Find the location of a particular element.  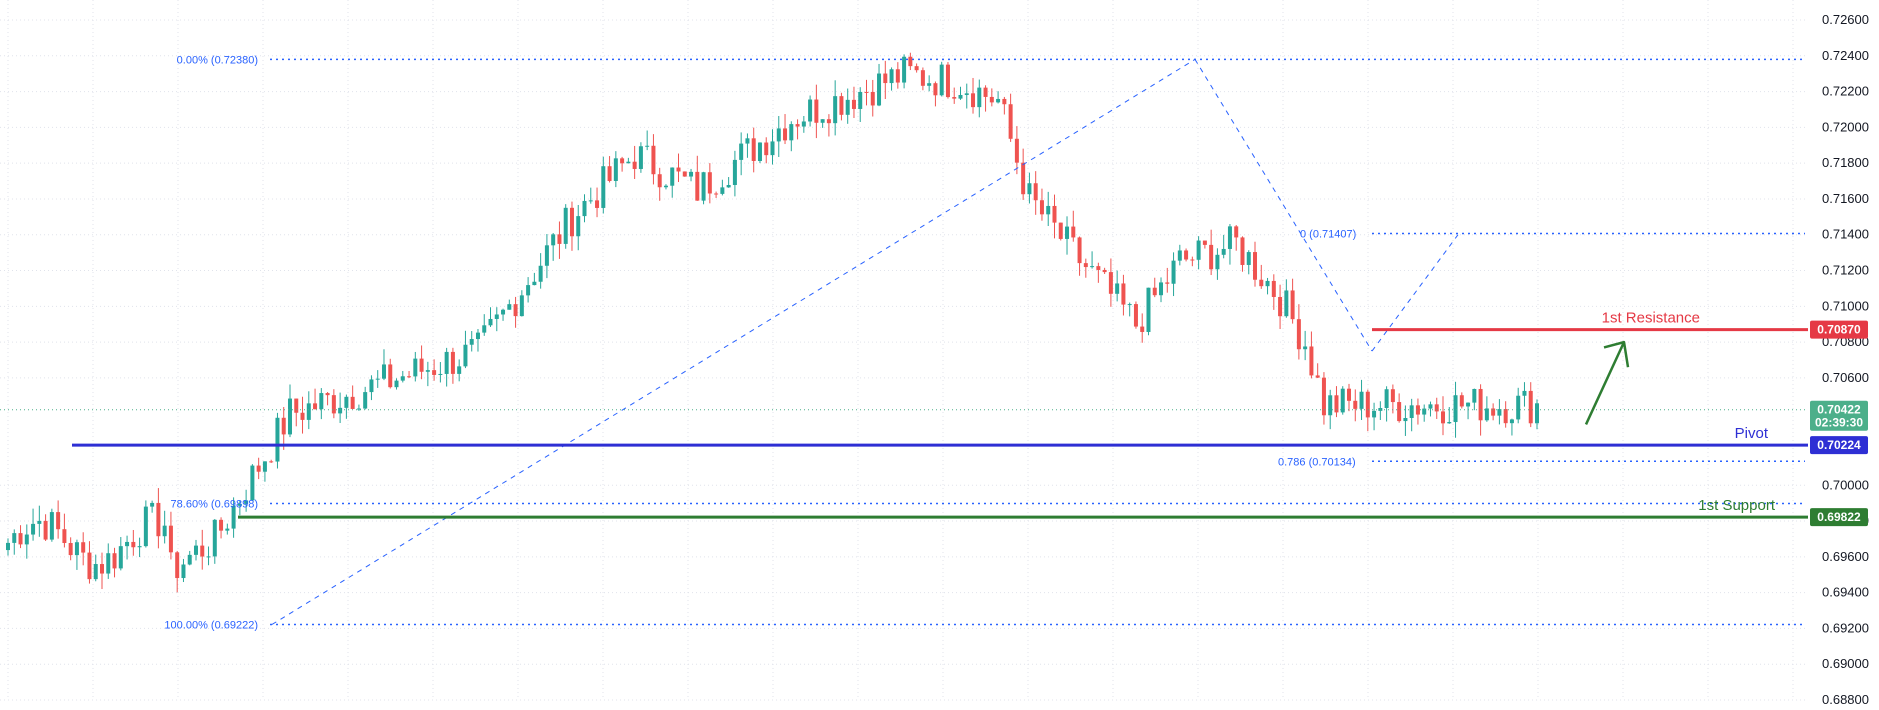

fib-label-0: 0.00% (0.72380) is located at coordinates (217, 60).